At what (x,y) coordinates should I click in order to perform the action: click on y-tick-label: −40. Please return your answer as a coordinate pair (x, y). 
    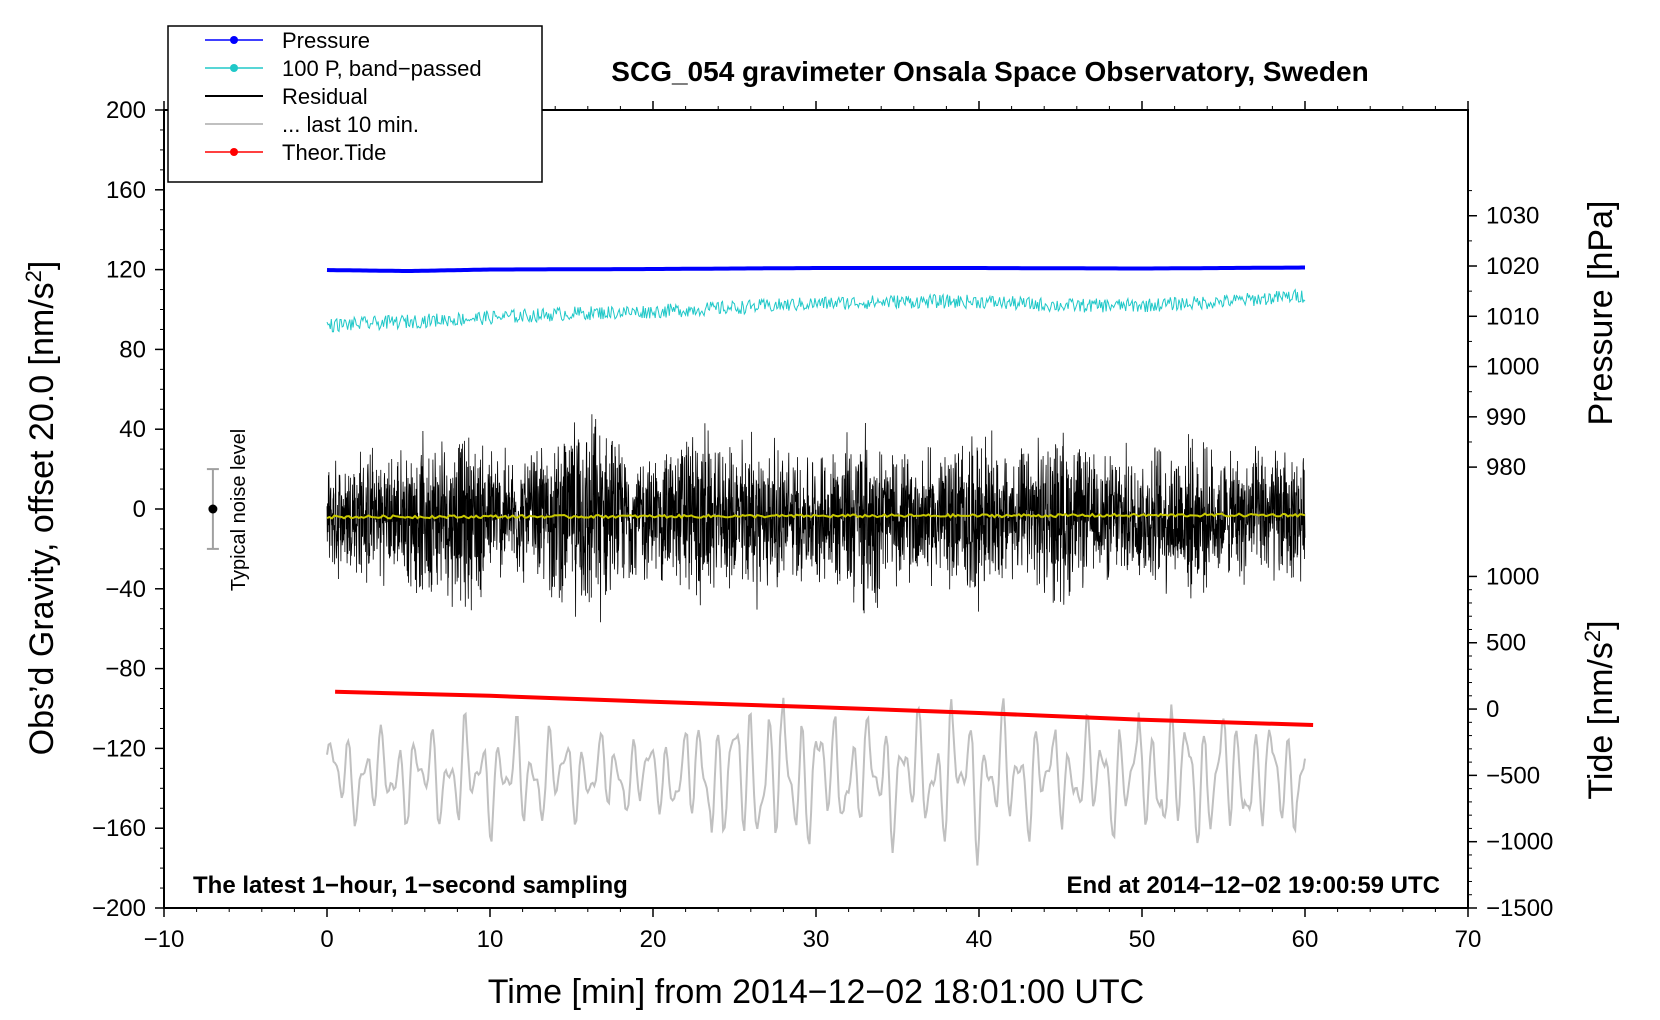
    Looking at the image, I should click on (125, 589).